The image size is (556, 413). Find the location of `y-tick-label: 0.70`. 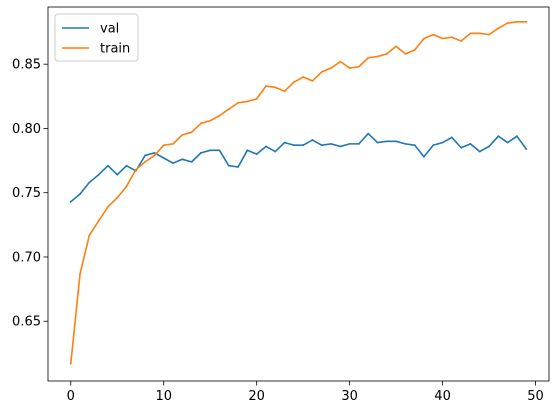

y-tick-label: 0.70 is located at coordinates (26, 257).